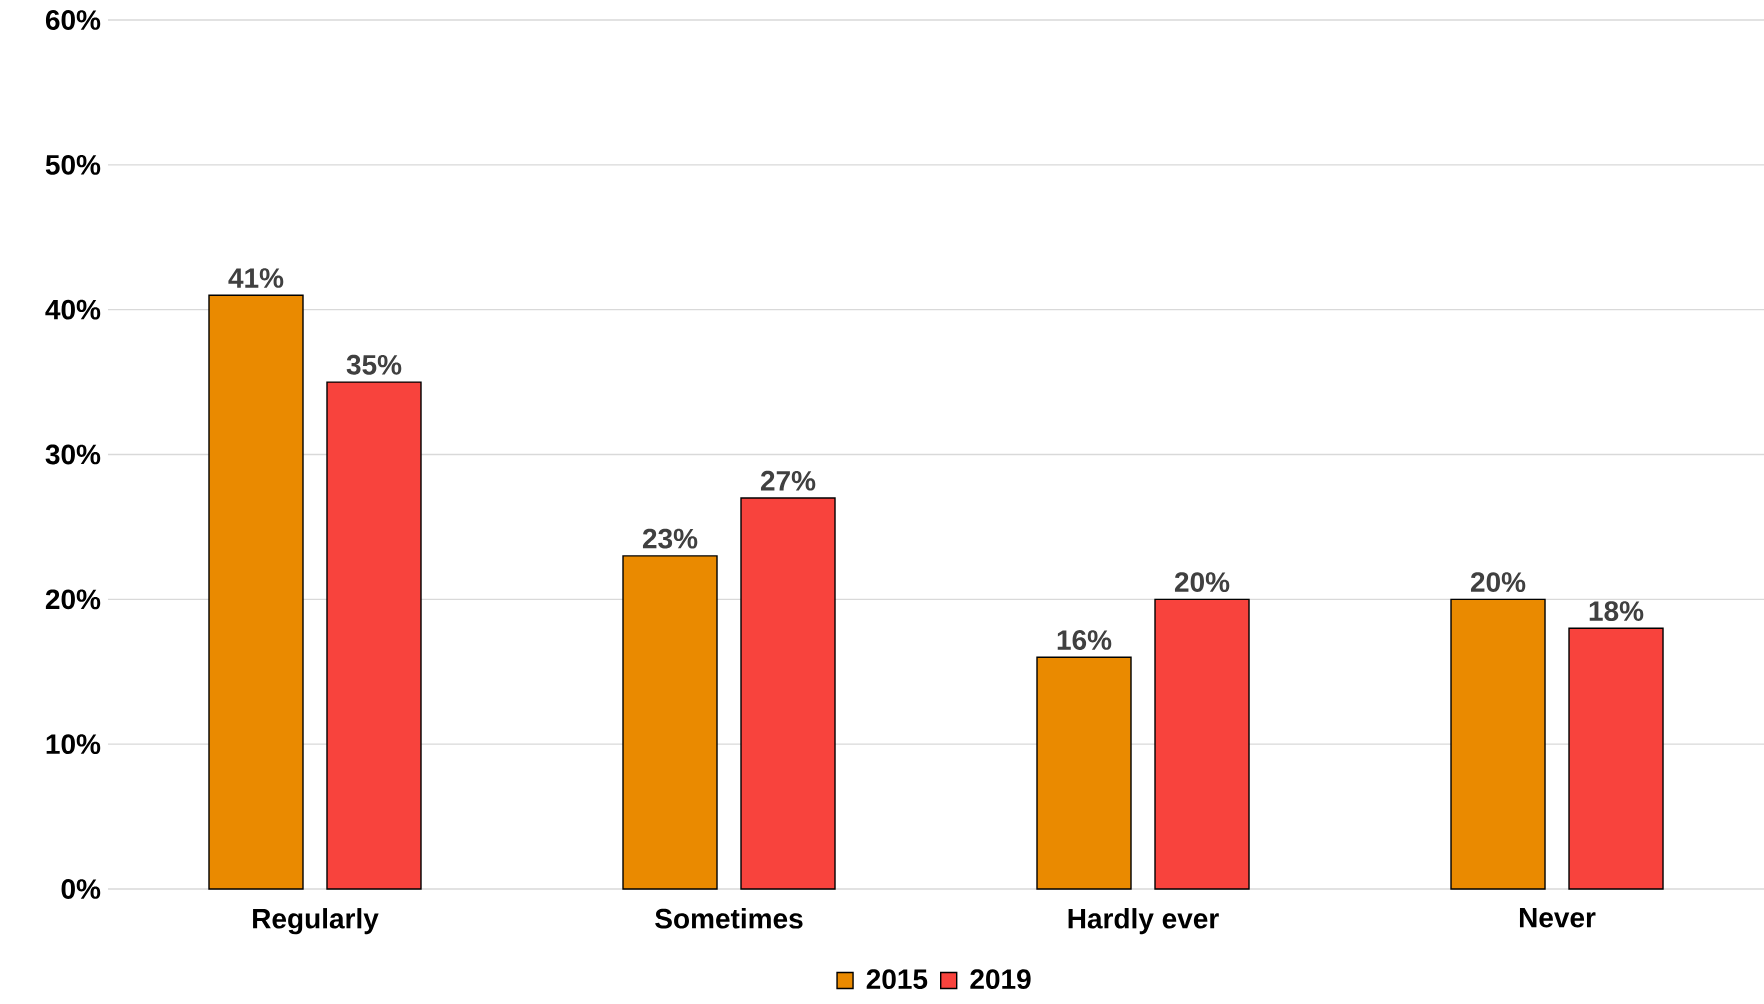  Describe the element at coordinates (729, 918) in the screenshot. I see `x-tick-label: Sometimes` at that location.